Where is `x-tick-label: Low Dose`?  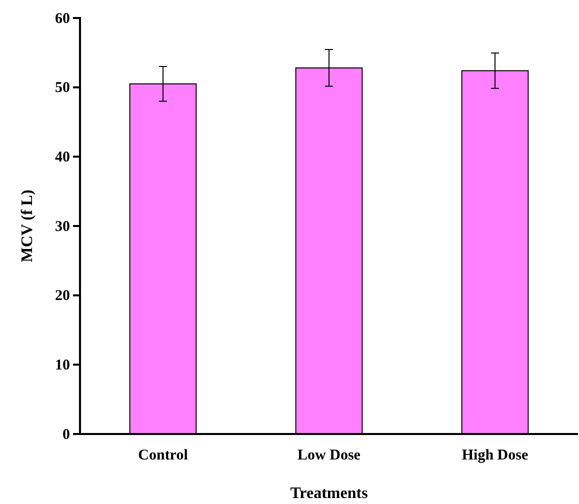 x-tick-label: Low Dose is located at coordinates (329, 456).